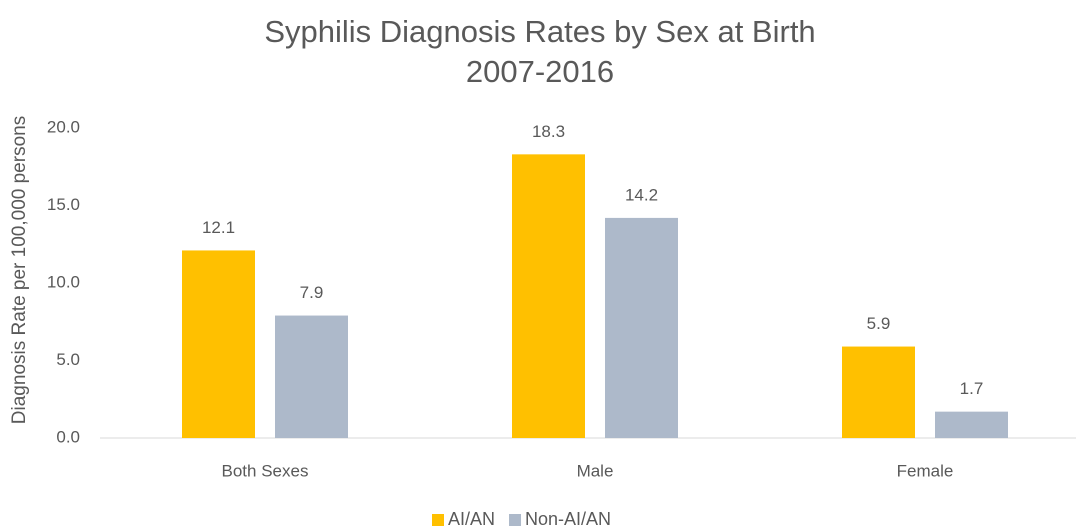  Describe the element at coordinates (68, 359) in the screenshot. I see `y-tick-label: 5.0` at that location.